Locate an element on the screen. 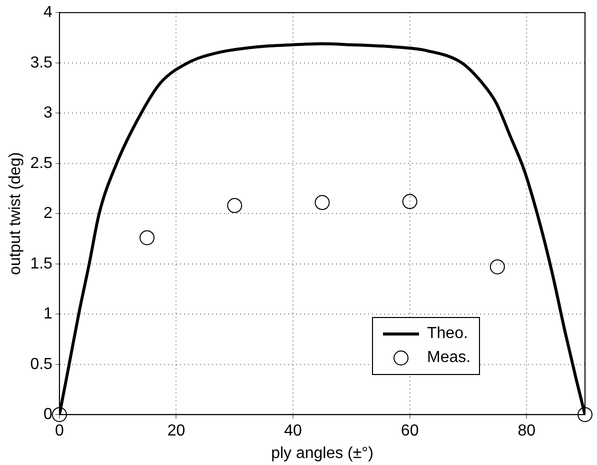  x-tick-label: 20 is located at coordinates (176, 431).